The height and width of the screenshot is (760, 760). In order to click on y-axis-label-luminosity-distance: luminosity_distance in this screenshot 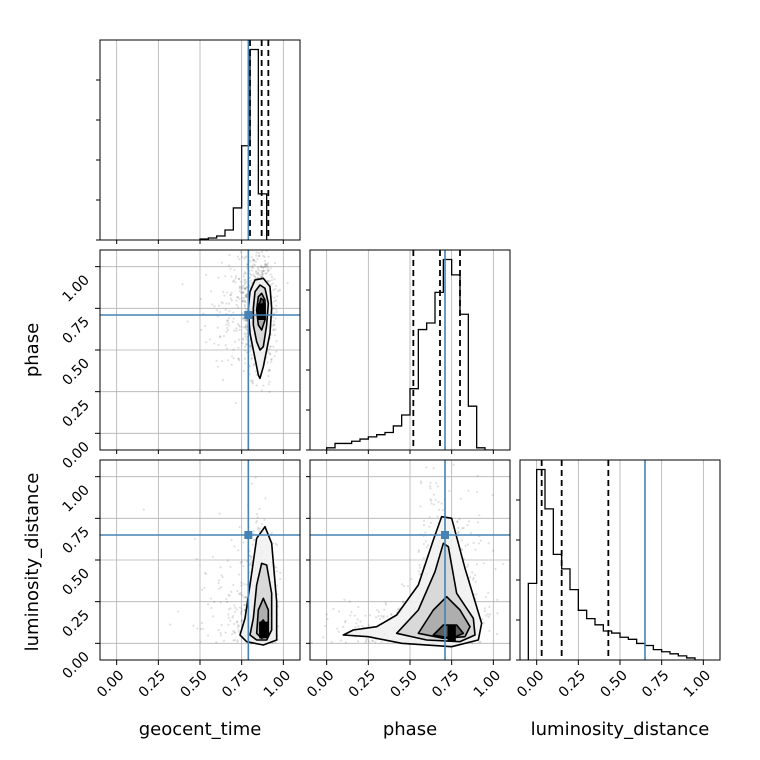, I will do `click(32, 562)`.